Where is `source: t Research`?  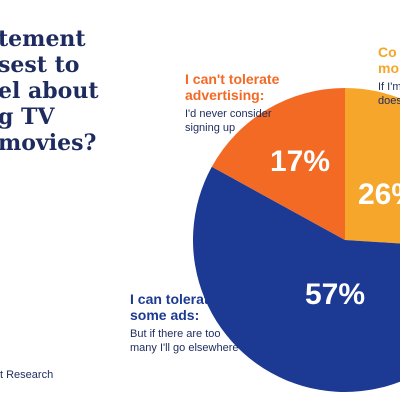
source: t Research is located at coordinates (26, 375).